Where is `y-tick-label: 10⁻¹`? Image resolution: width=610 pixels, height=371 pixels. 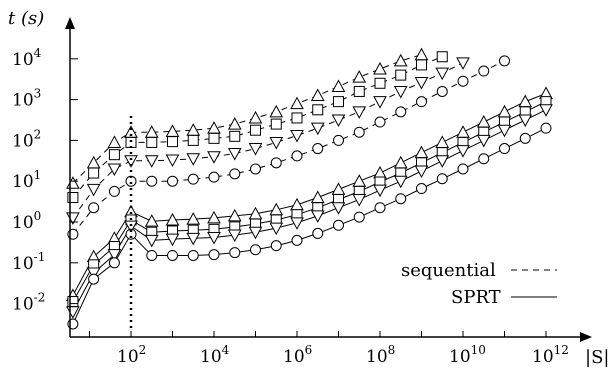 y-tick-label: 10⁻¹ is located at coordinates (28, 262).